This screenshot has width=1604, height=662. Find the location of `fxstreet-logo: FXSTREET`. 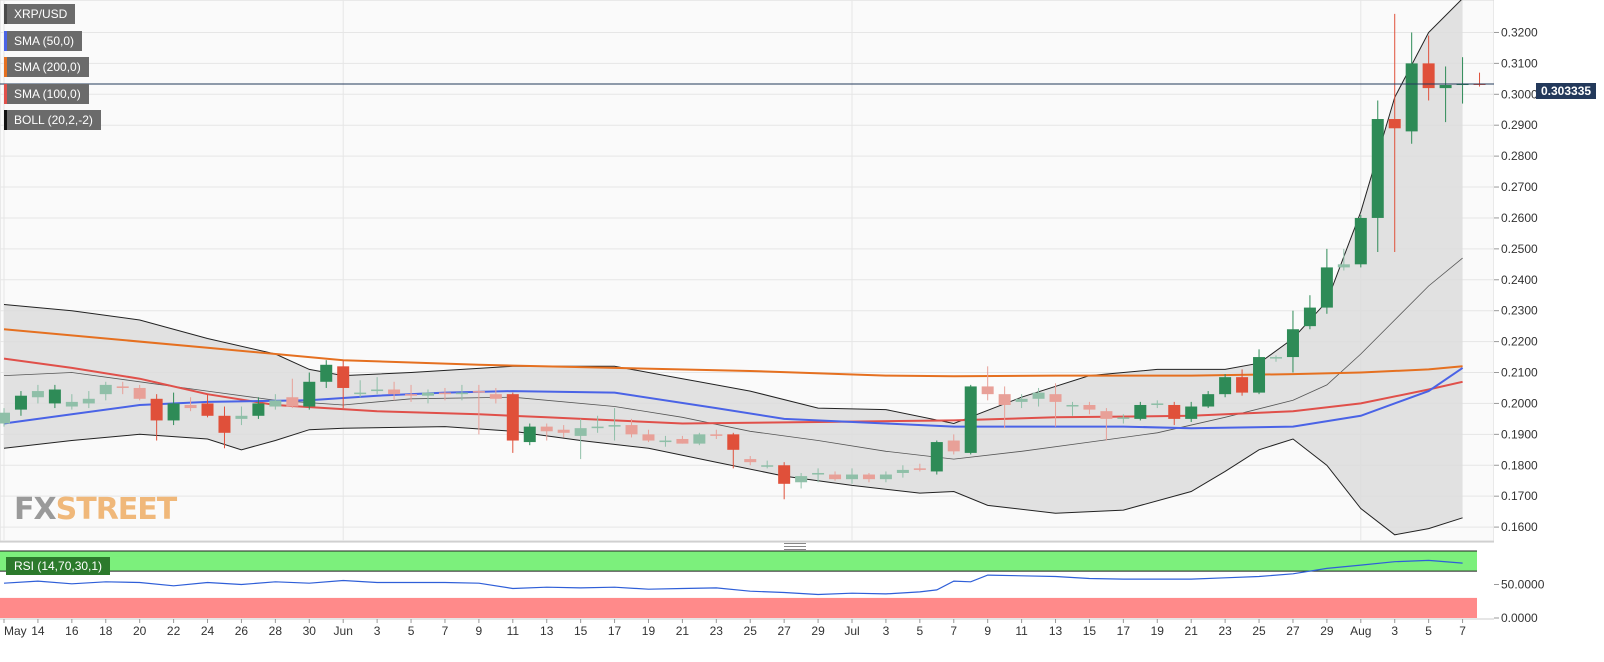

fxstreet-logo: FXSTREET is located at coordinates (96, 509).